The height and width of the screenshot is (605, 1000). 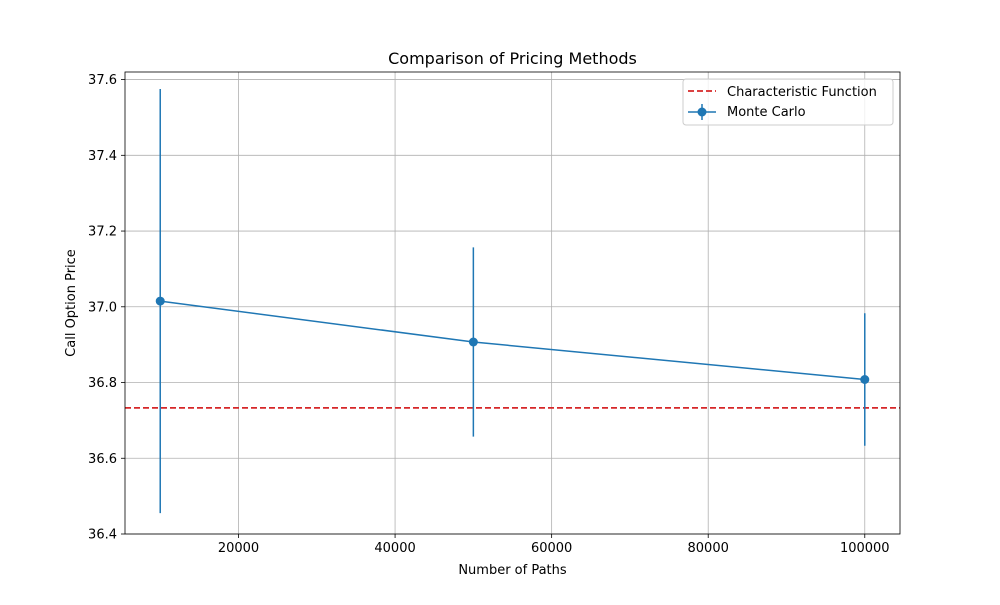 I want to click on y-tick-label: 37.4, so click(x=102, y=156).